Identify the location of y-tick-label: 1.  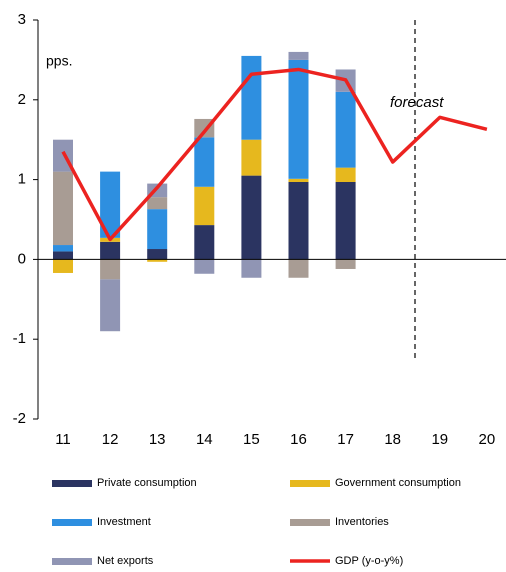
(22, 179).